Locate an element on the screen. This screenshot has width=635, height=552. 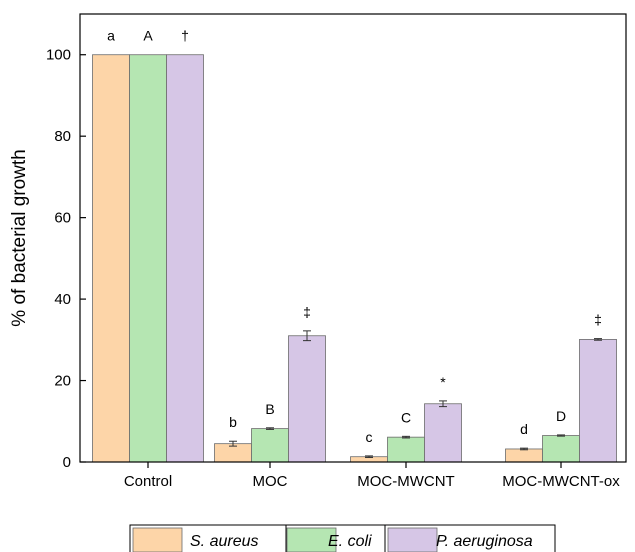
y-tick-label: 60 is located at coordinates (62, 218).